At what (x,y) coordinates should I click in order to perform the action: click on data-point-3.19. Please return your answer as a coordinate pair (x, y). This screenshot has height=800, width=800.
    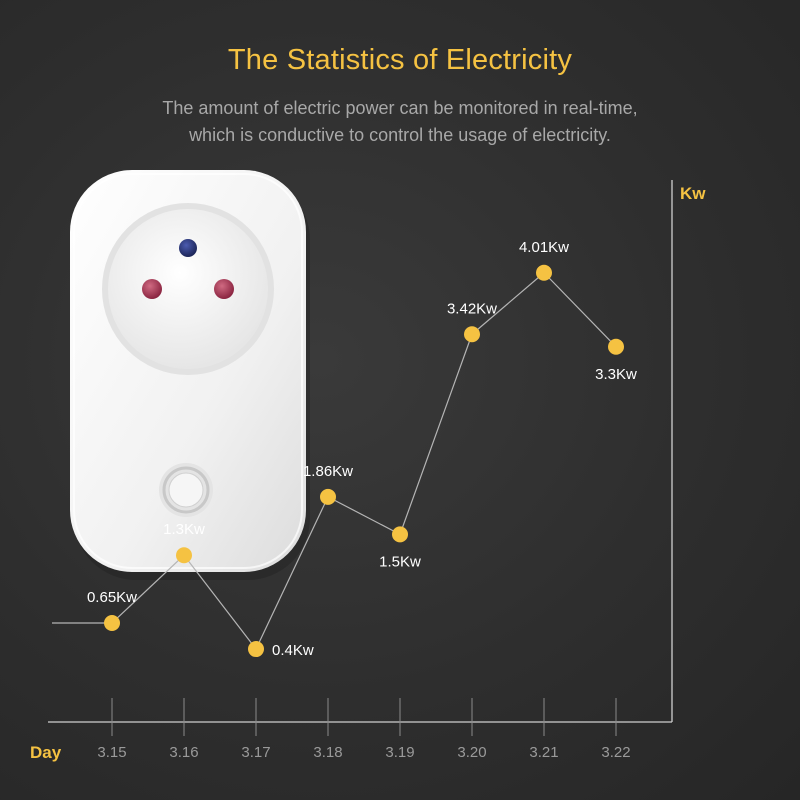
    Looking at the image, I should click on (400, 534).